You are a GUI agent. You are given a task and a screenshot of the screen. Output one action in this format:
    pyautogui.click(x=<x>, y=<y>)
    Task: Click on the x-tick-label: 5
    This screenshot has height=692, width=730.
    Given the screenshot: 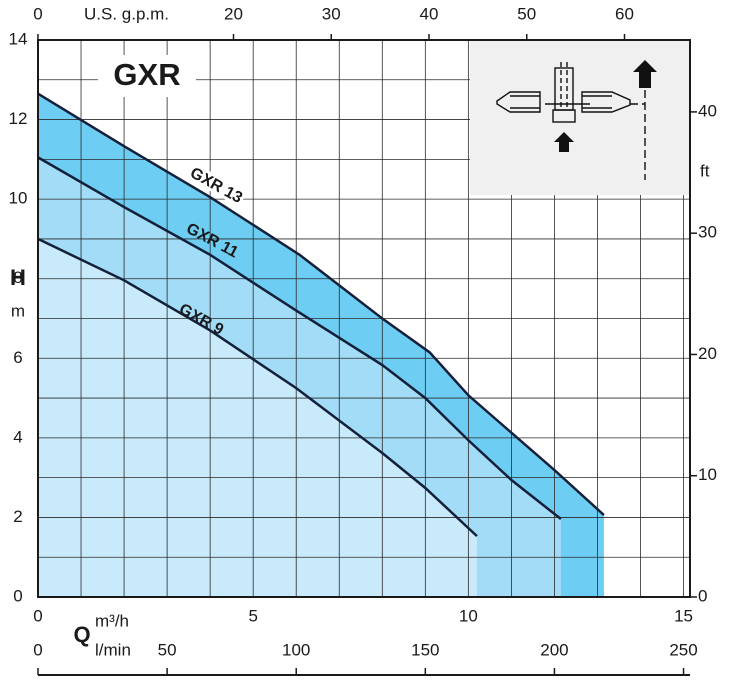 What is the action you would take?
    pyautogui.click(x=252, y=615)
    